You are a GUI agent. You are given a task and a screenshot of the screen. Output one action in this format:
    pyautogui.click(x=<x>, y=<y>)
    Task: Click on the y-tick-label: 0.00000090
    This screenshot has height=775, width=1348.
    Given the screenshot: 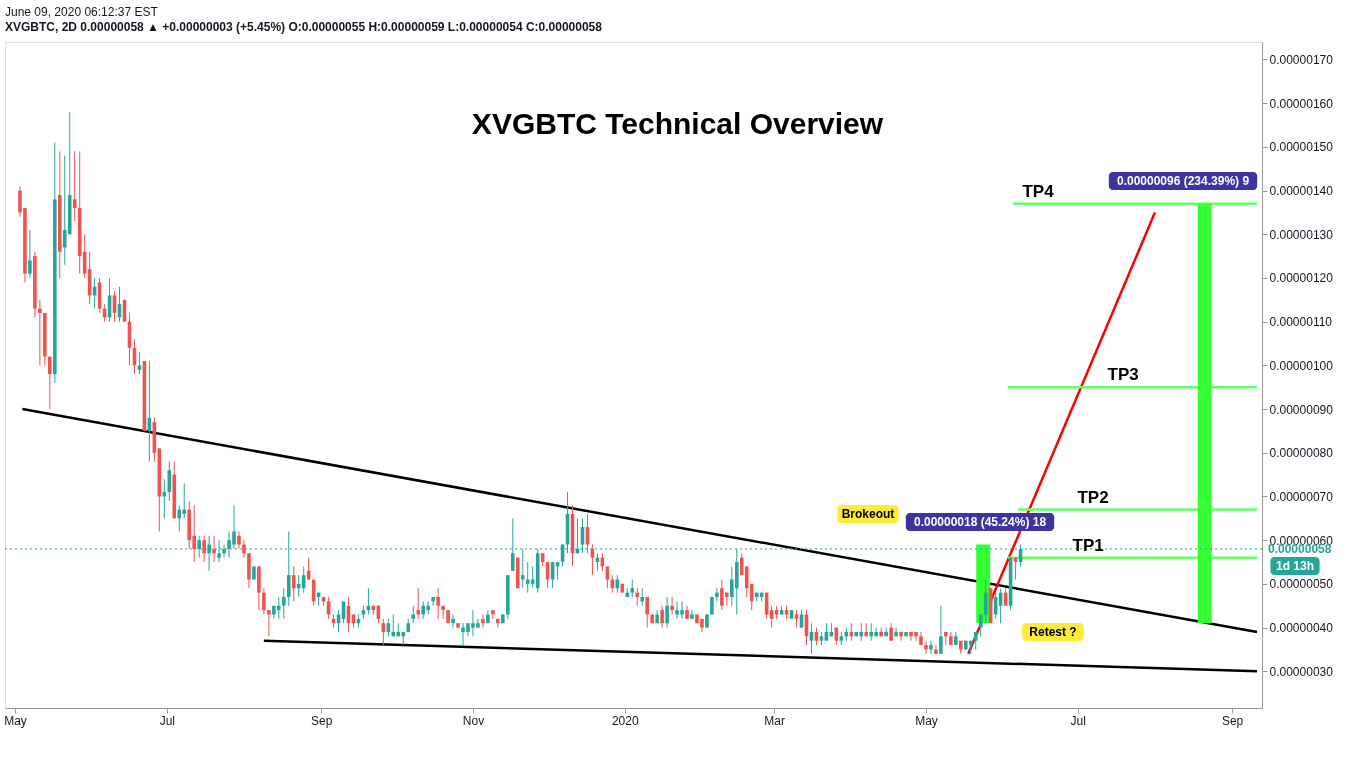 What is the action you would take?
    pyautogui.click(x=1301, y=409)
    